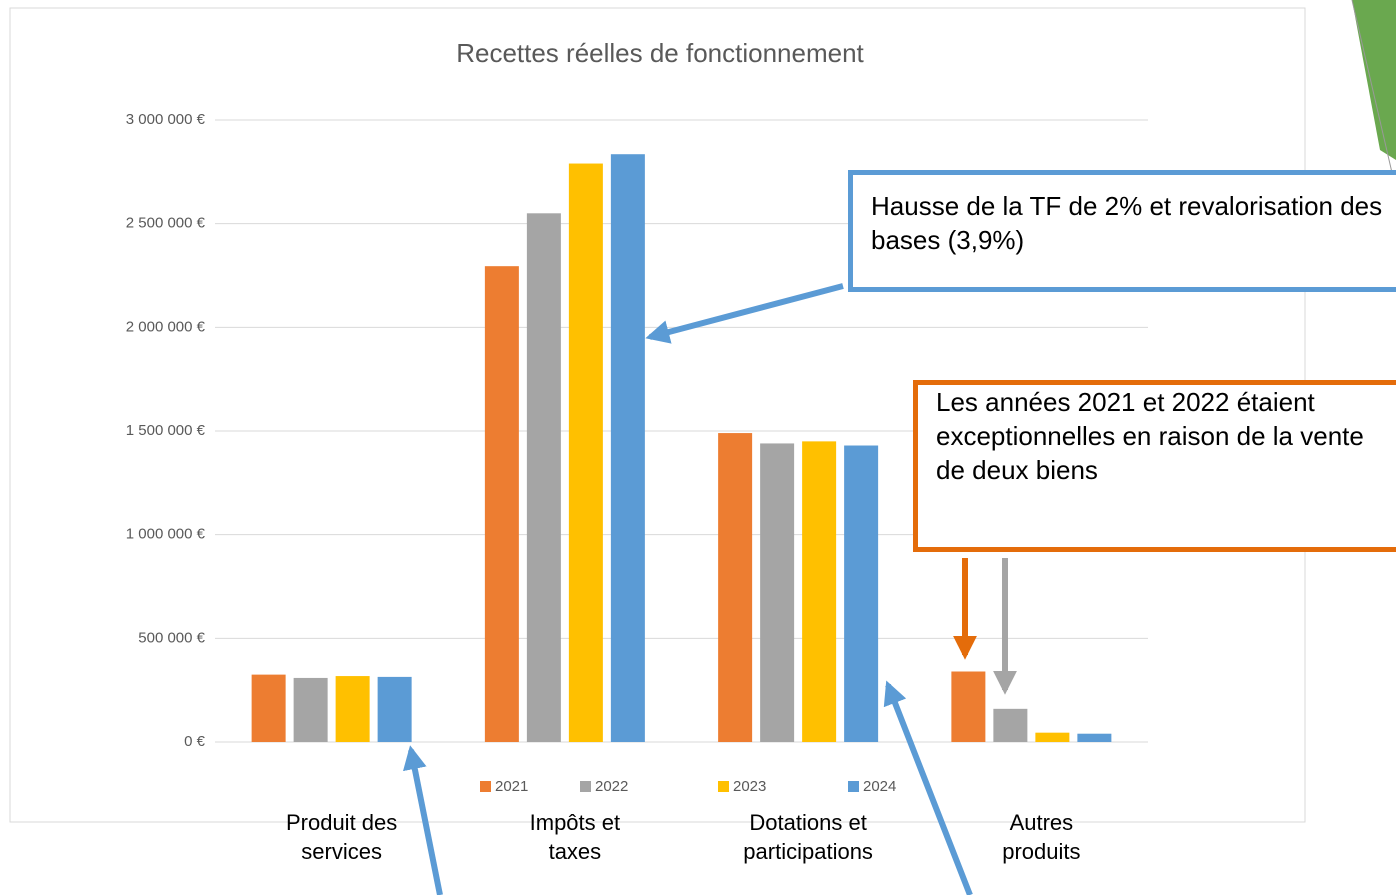 The height and width of the screenshot is (895, 1396). Describe the element at coordinates (341, 837) in the screenshot. I see `x-tick-label: Produit des services` at that location.